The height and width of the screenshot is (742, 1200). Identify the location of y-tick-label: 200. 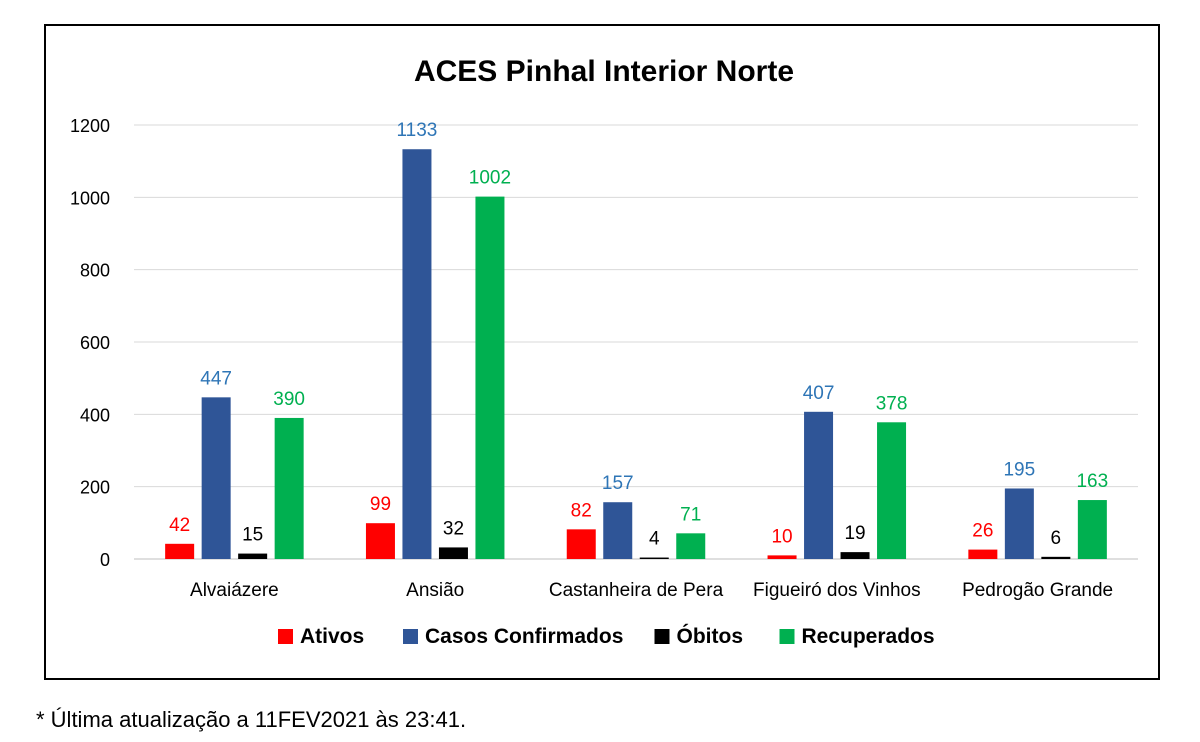
(95, 488).